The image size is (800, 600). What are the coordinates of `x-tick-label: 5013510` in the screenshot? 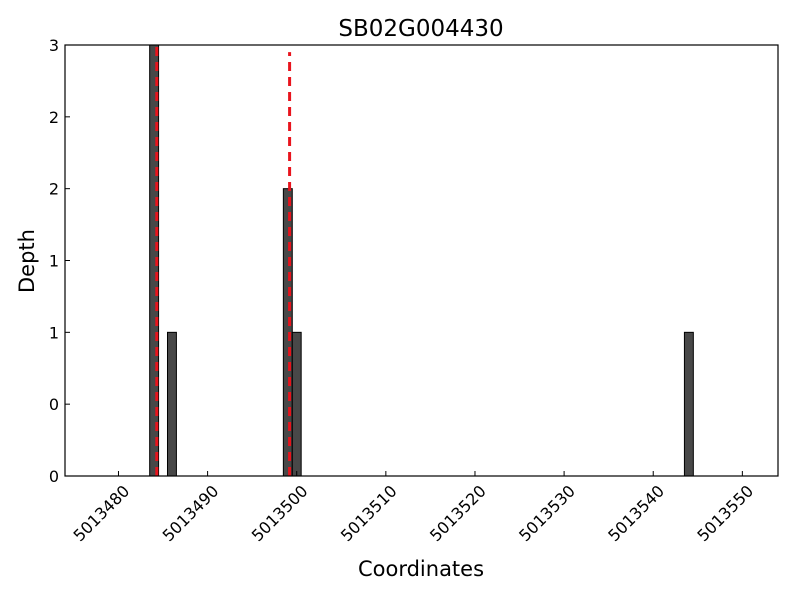 It's located at (369, 513).